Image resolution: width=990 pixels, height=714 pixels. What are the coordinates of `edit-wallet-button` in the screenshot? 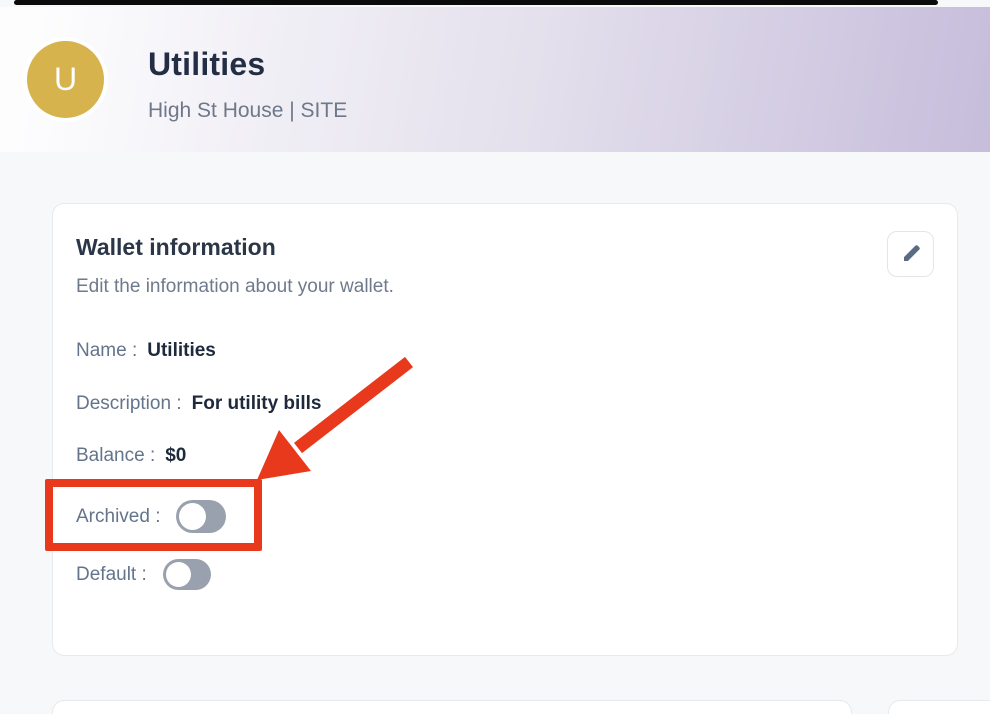 It's located at (910, 254).